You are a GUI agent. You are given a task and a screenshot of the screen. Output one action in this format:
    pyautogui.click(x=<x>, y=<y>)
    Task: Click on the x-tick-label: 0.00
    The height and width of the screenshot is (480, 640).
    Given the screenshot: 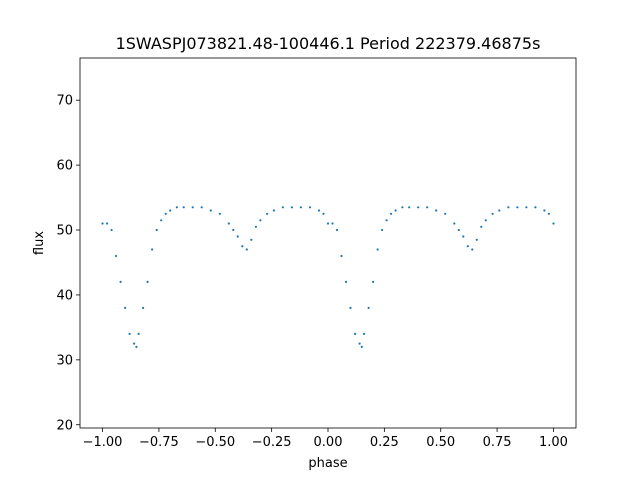 What is the action you would take?
    pyautogui.click(x=328, y=442)
    